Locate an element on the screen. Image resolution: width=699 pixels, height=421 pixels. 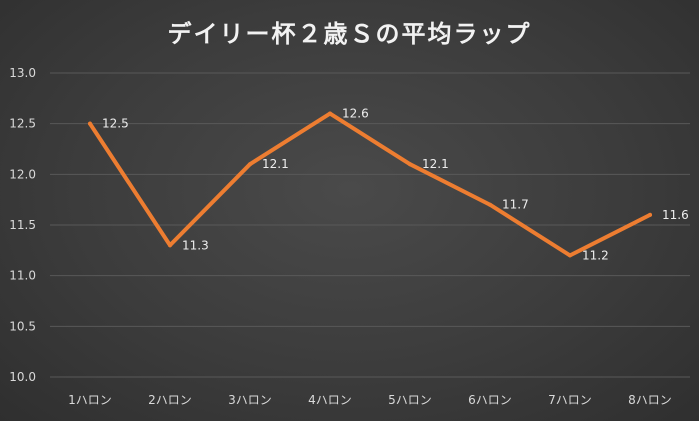
y-tick-label: 12.5 is located at coordinates (22, 124).